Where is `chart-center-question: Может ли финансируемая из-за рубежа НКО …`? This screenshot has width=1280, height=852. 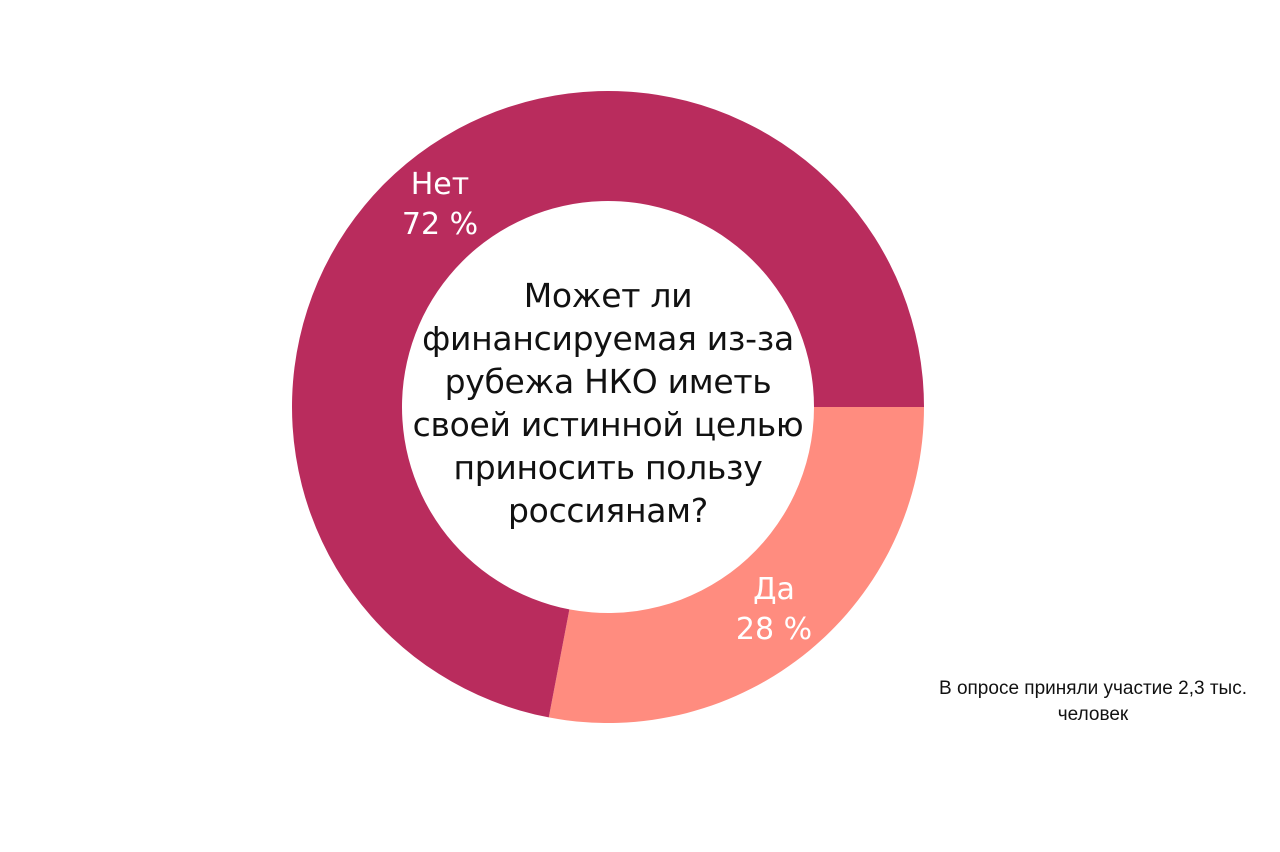
chart-center-question: Может ли финансируемая из-за рубежа НКО … is located at coordinates (608, 403).